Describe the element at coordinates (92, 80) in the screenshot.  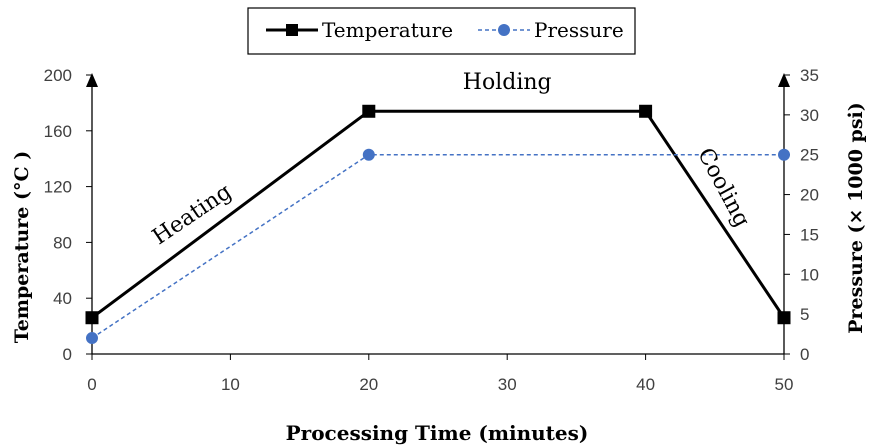
I see `y-left-axis-arrow` at that location.